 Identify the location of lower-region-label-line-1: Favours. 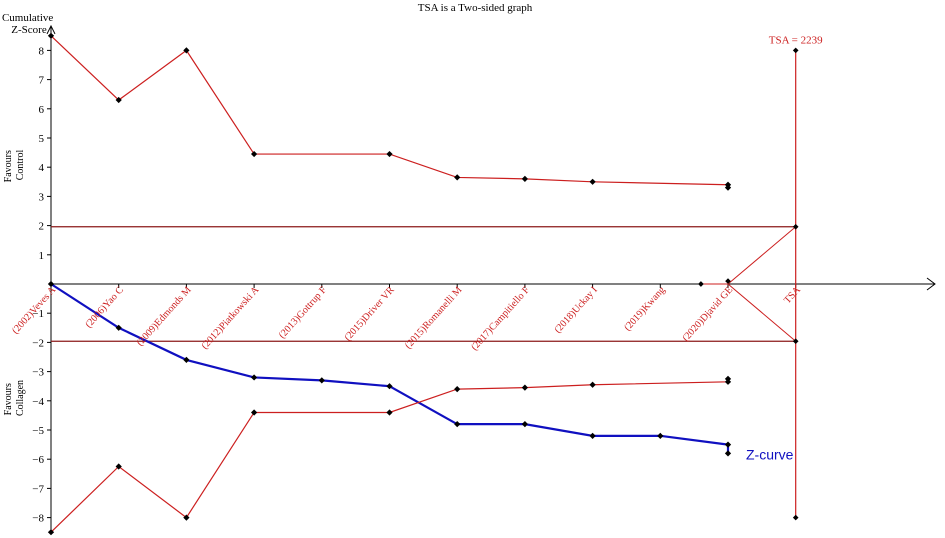
(8, 399).